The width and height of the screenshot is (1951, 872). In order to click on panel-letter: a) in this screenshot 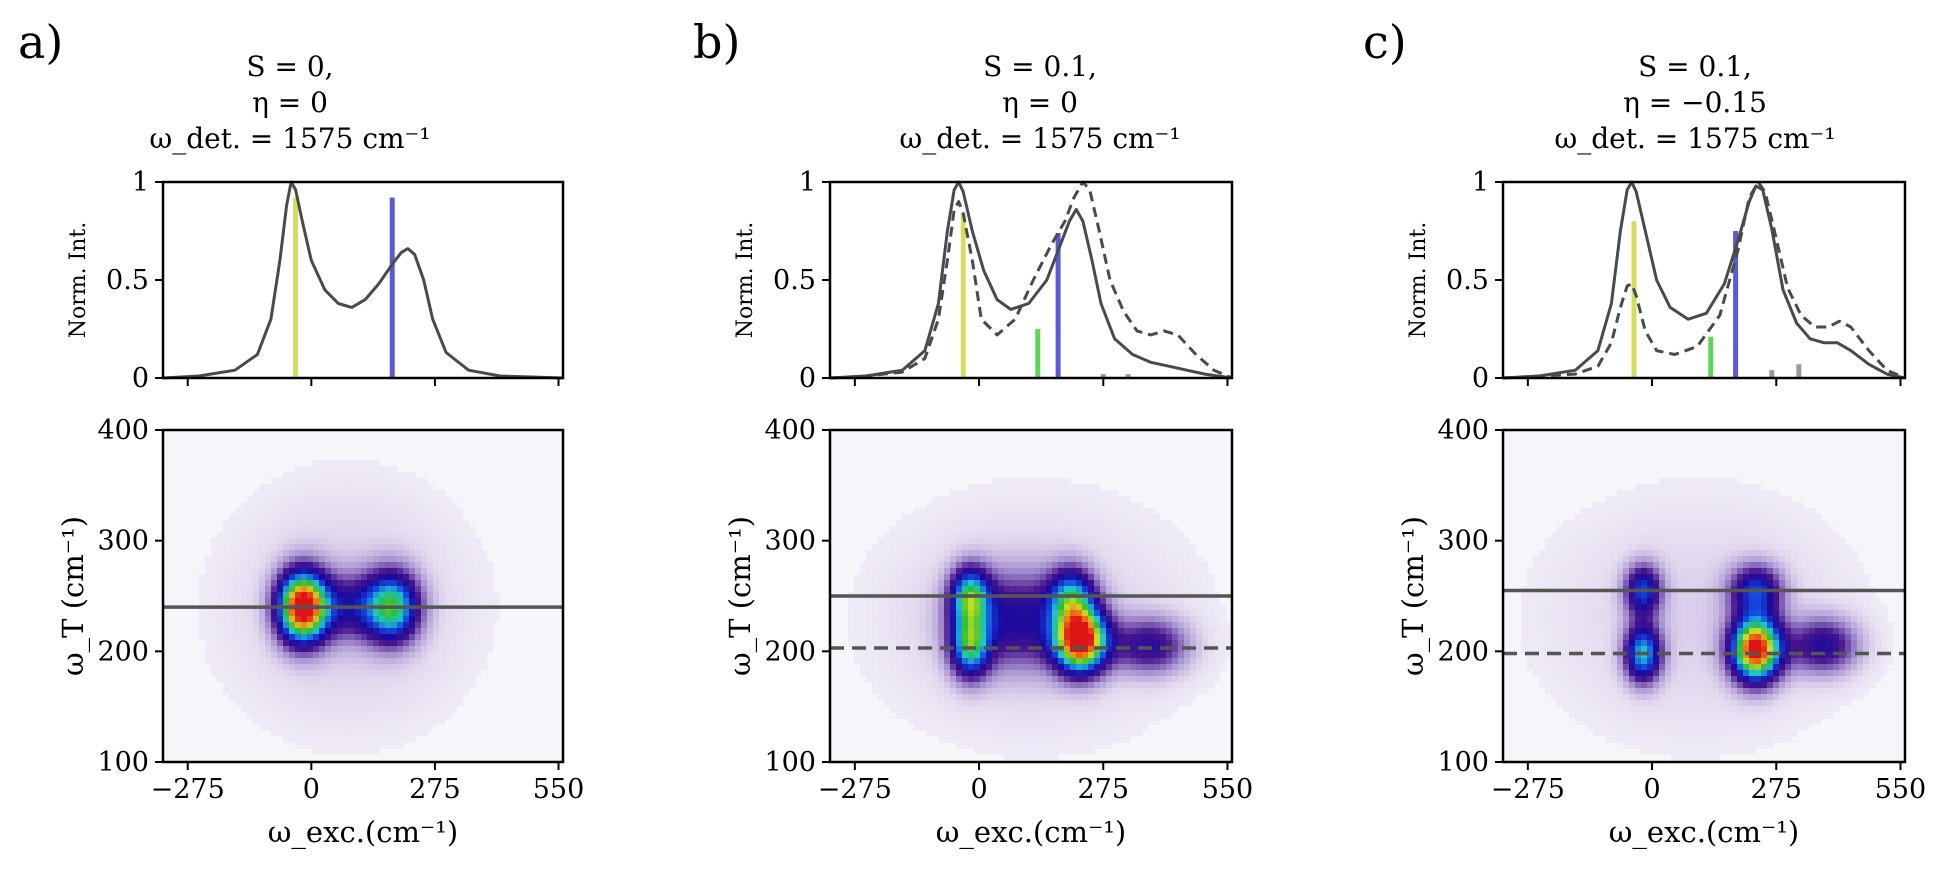, I will do `click(40, 42)`.